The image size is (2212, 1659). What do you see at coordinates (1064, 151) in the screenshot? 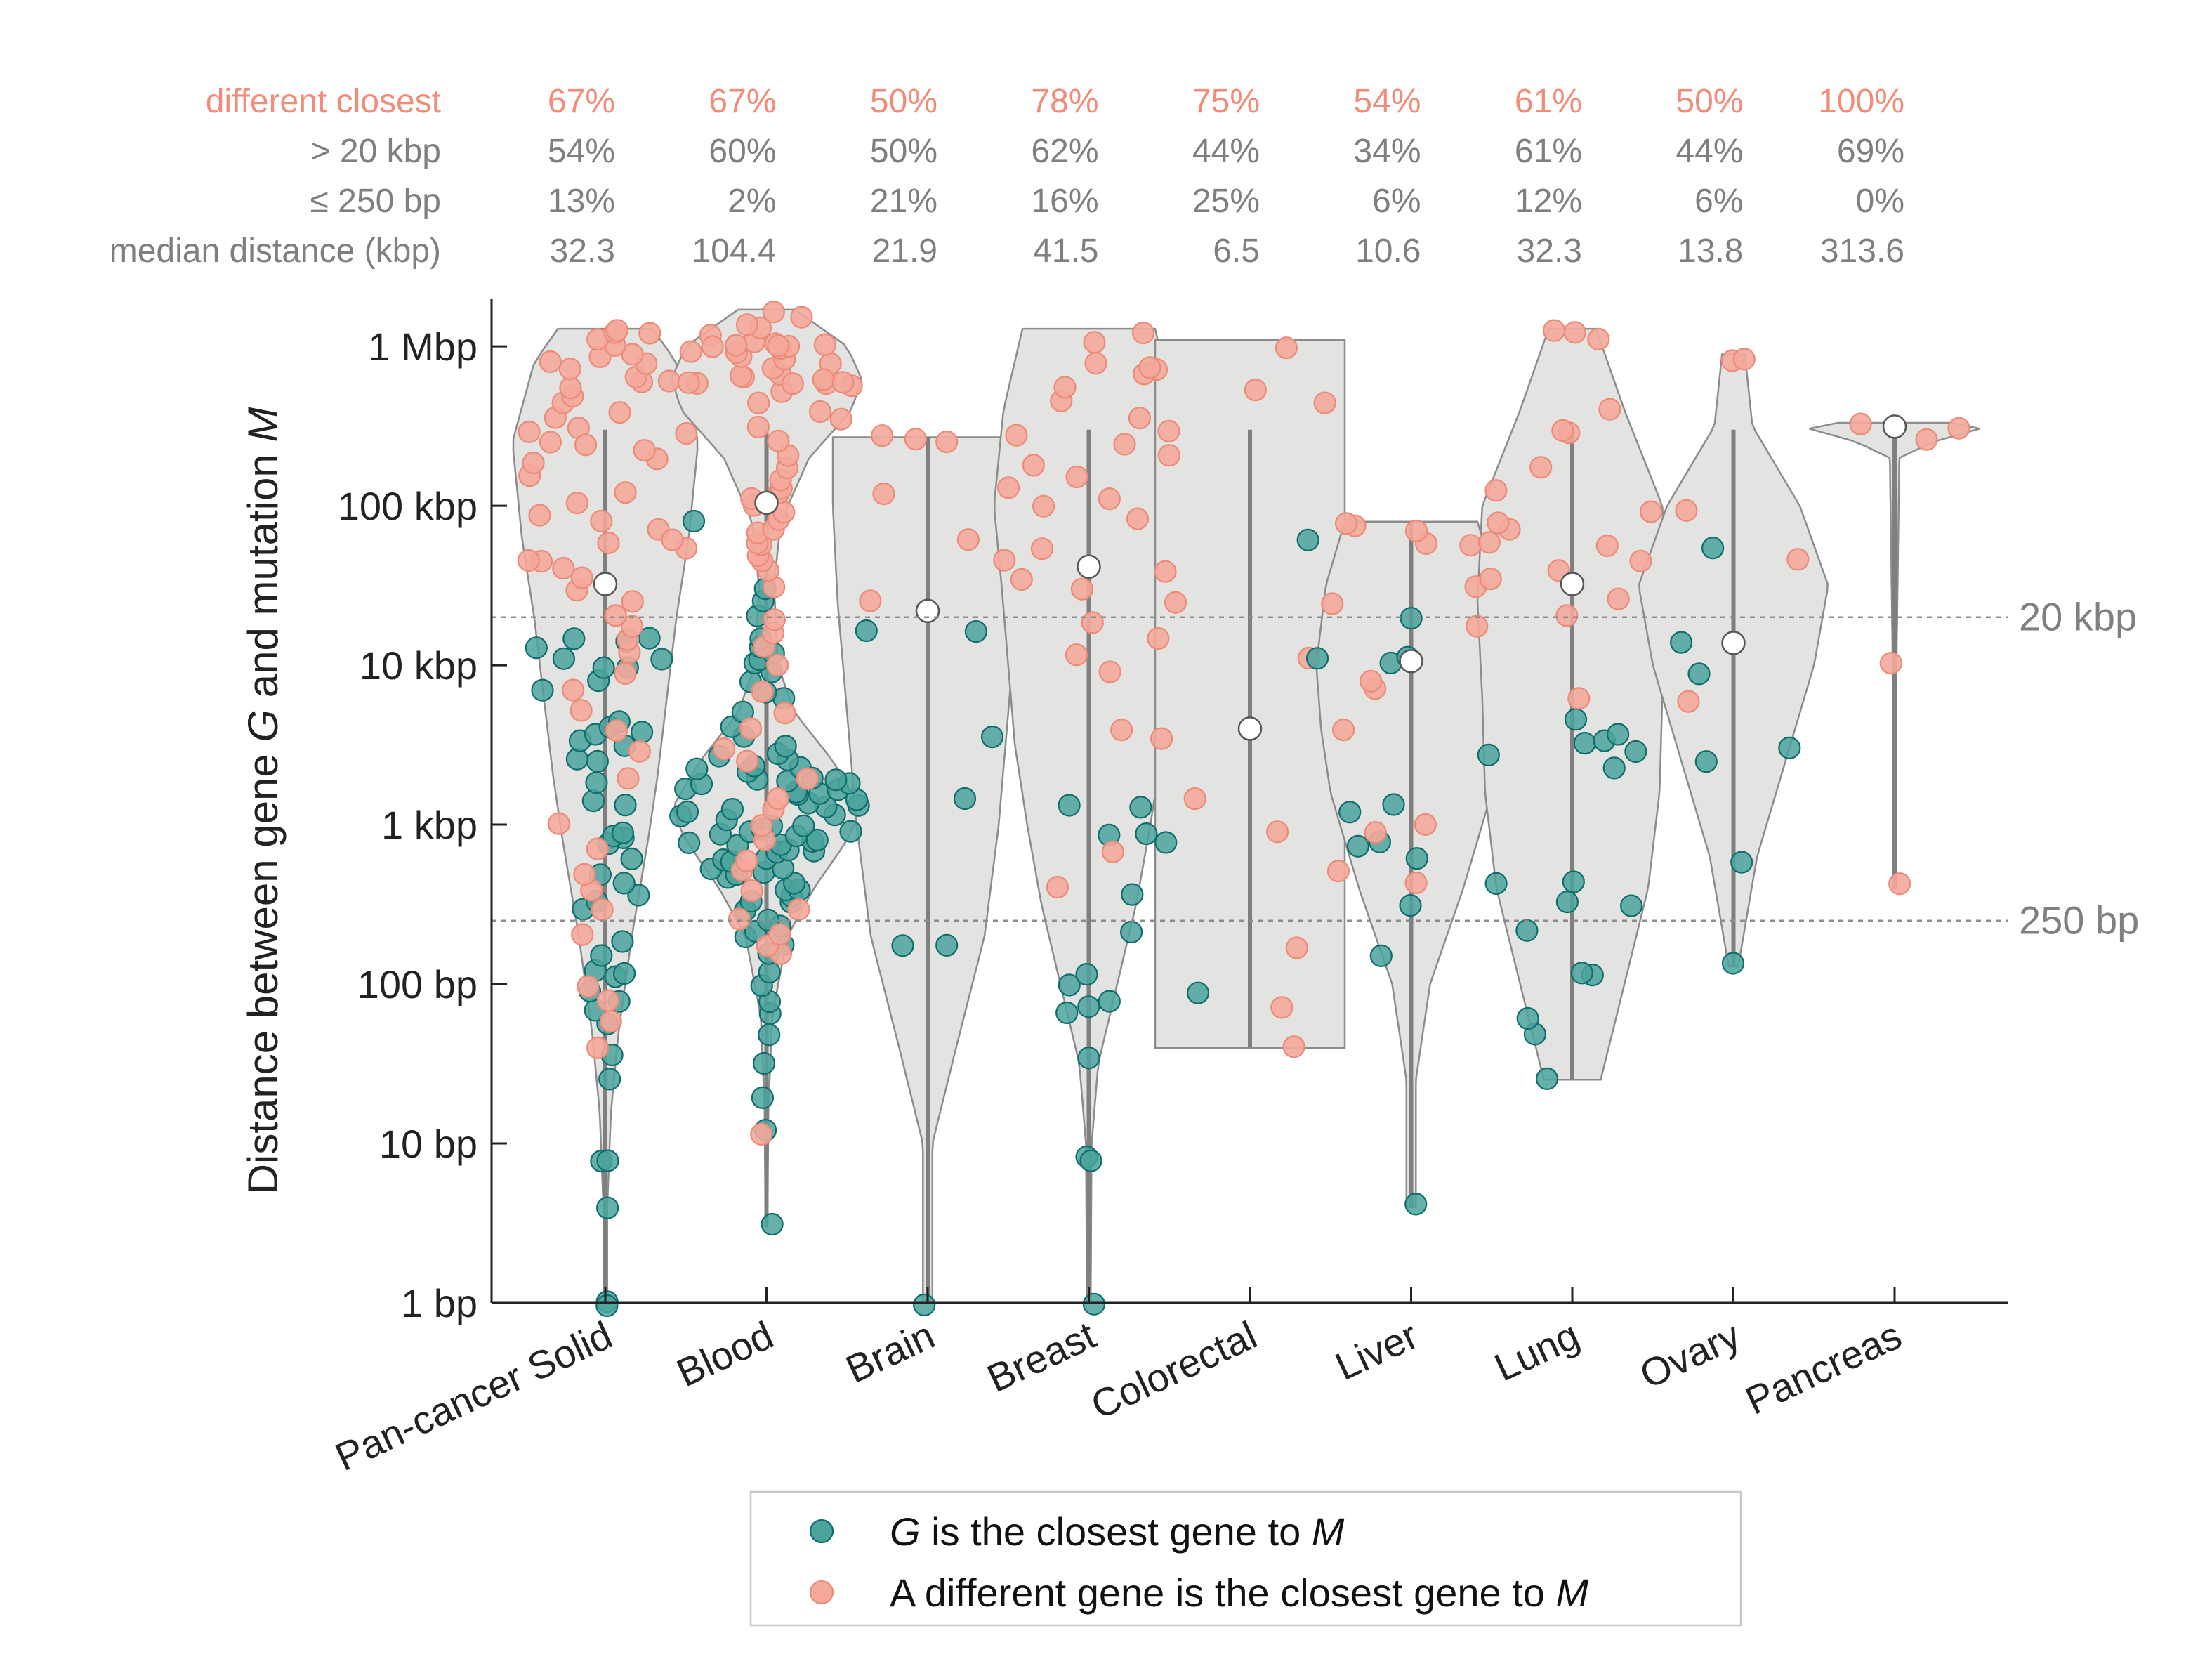
I see `stats-value-1-3: 62%` at bounding box center [1064, 151].